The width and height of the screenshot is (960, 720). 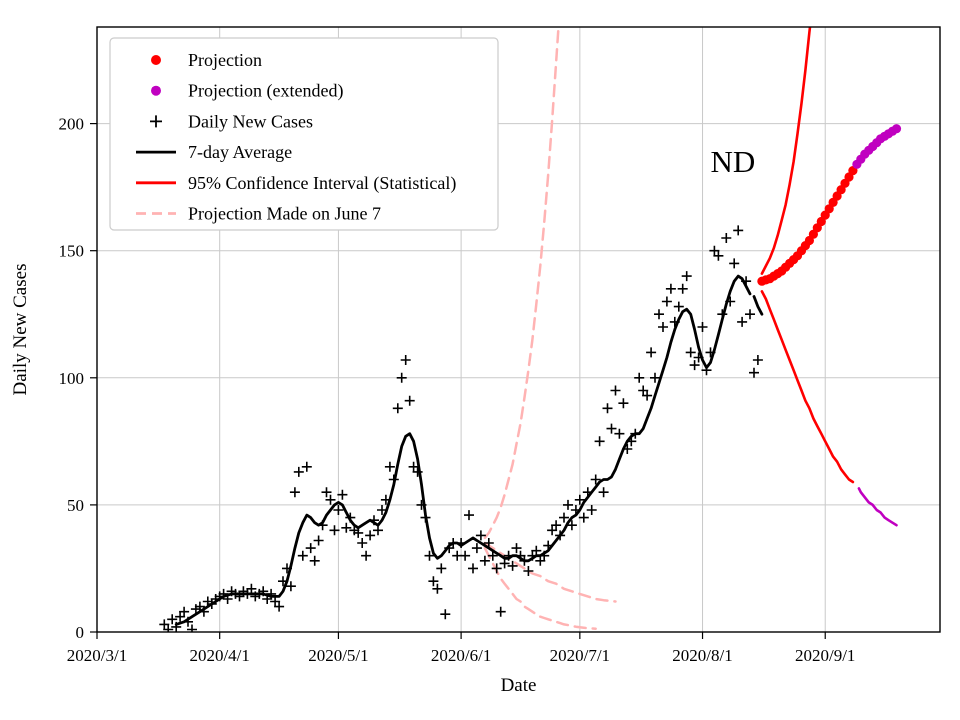 I want to click on legend-label: Daily New Cases, so click(x=250, y=121).